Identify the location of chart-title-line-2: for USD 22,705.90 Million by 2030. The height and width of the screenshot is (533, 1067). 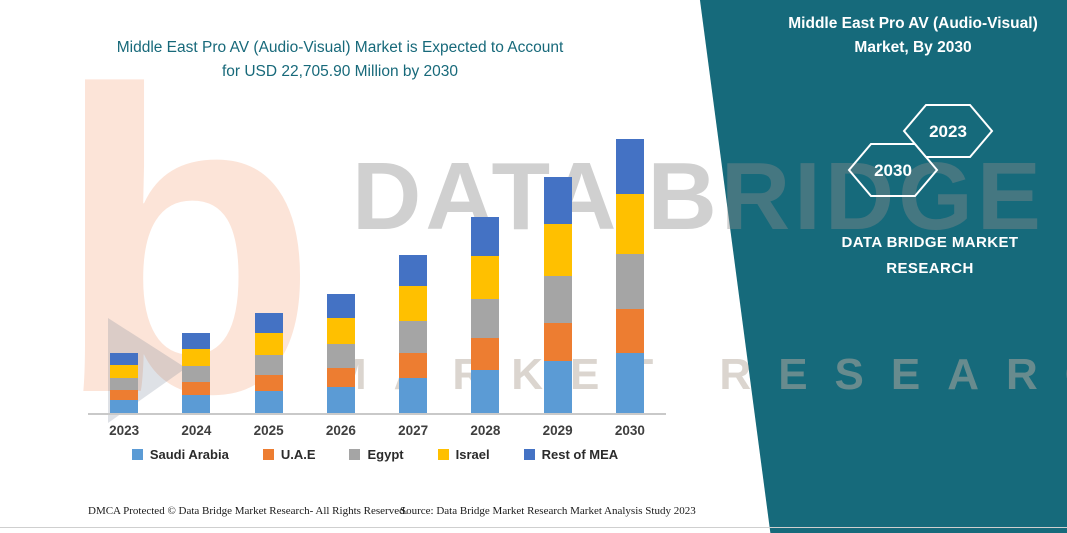
(340, 71).